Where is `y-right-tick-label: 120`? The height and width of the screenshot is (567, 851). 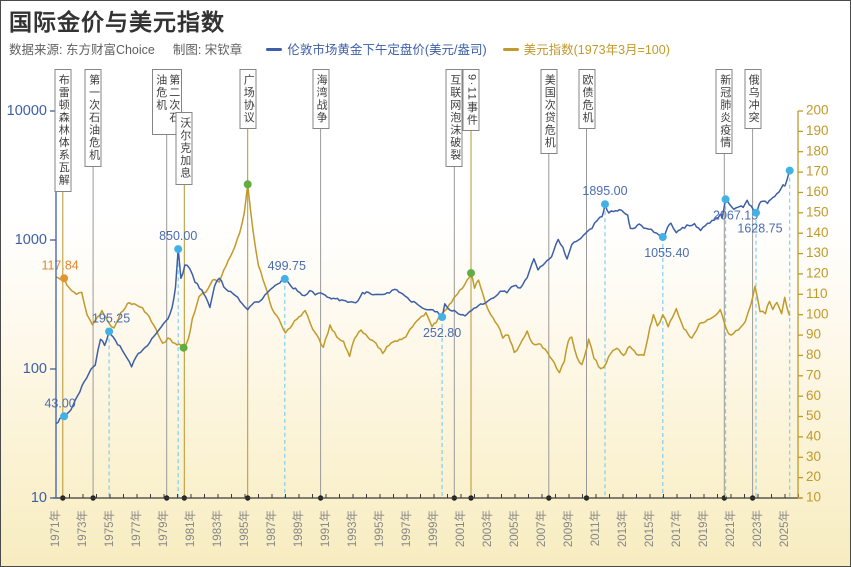
y-right-tick-label: 120 is located at coordinates (817, 272).